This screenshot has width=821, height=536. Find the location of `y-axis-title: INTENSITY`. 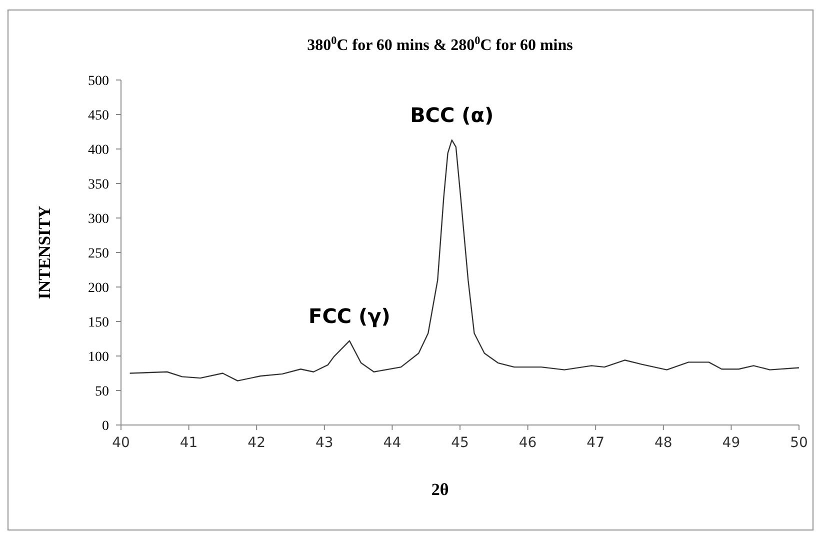

y-axis-title: INTENSITY is located at coordinates (44, 253).